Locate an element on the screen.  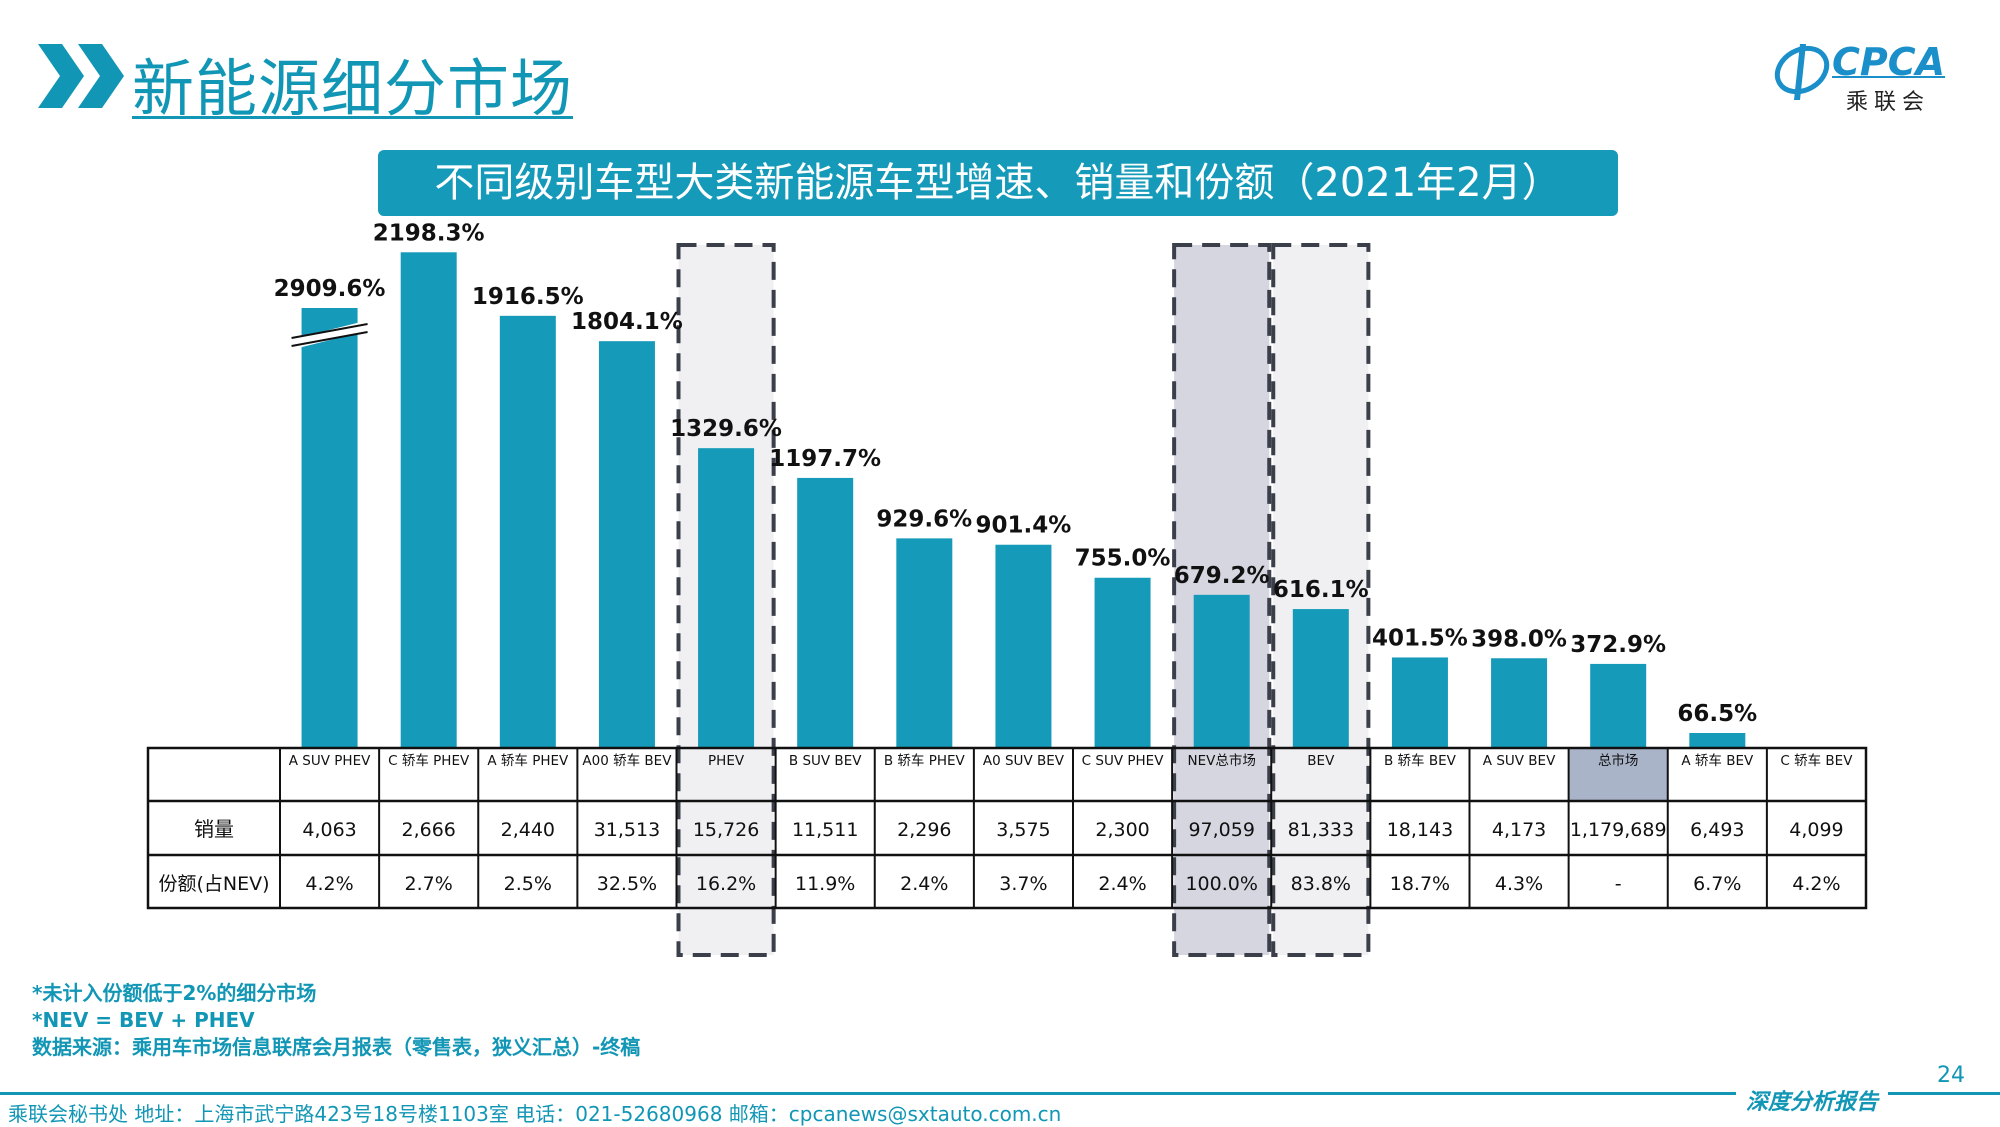
category-label-6: B 轿车 PHEV is located at coordinates (925, 760).